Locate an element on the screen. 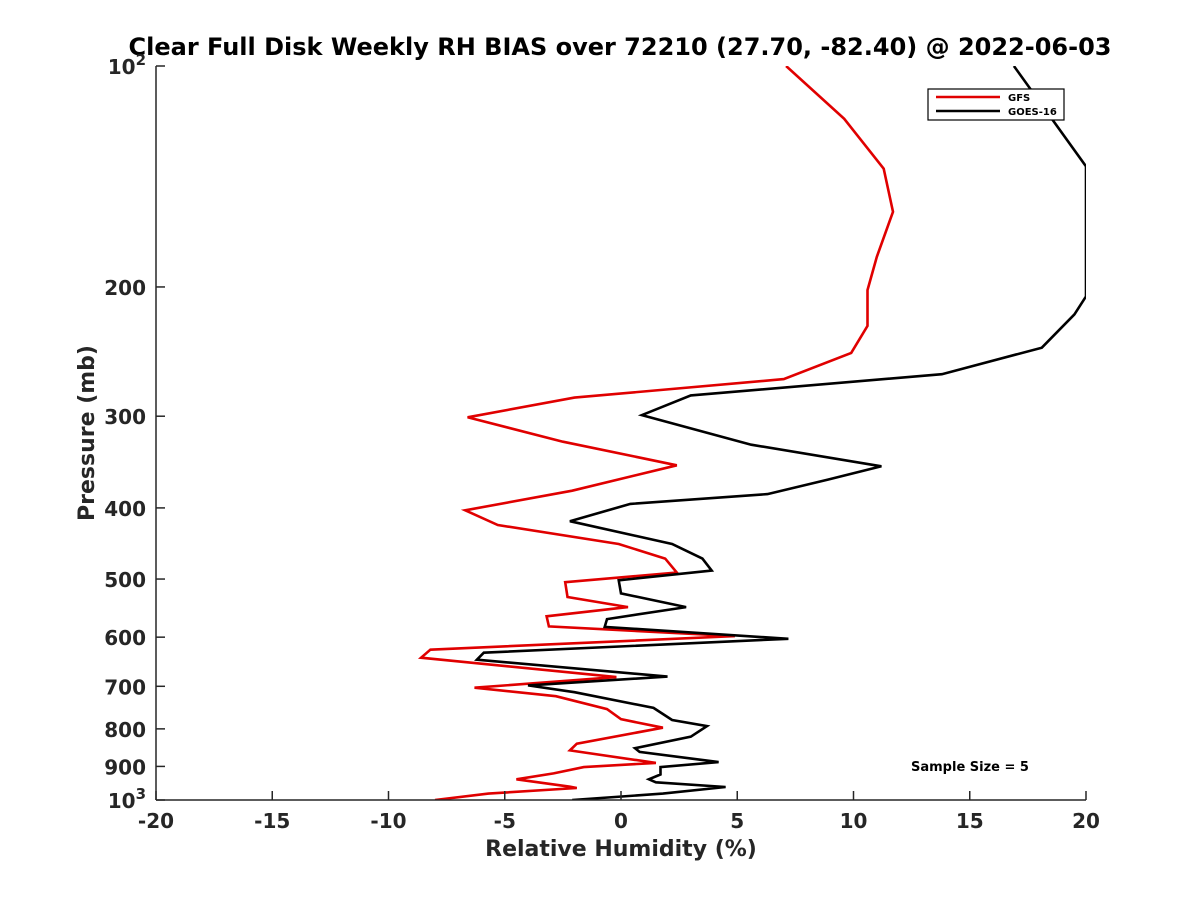  y-tick-label: 300 is located at coordinates (125, 417).